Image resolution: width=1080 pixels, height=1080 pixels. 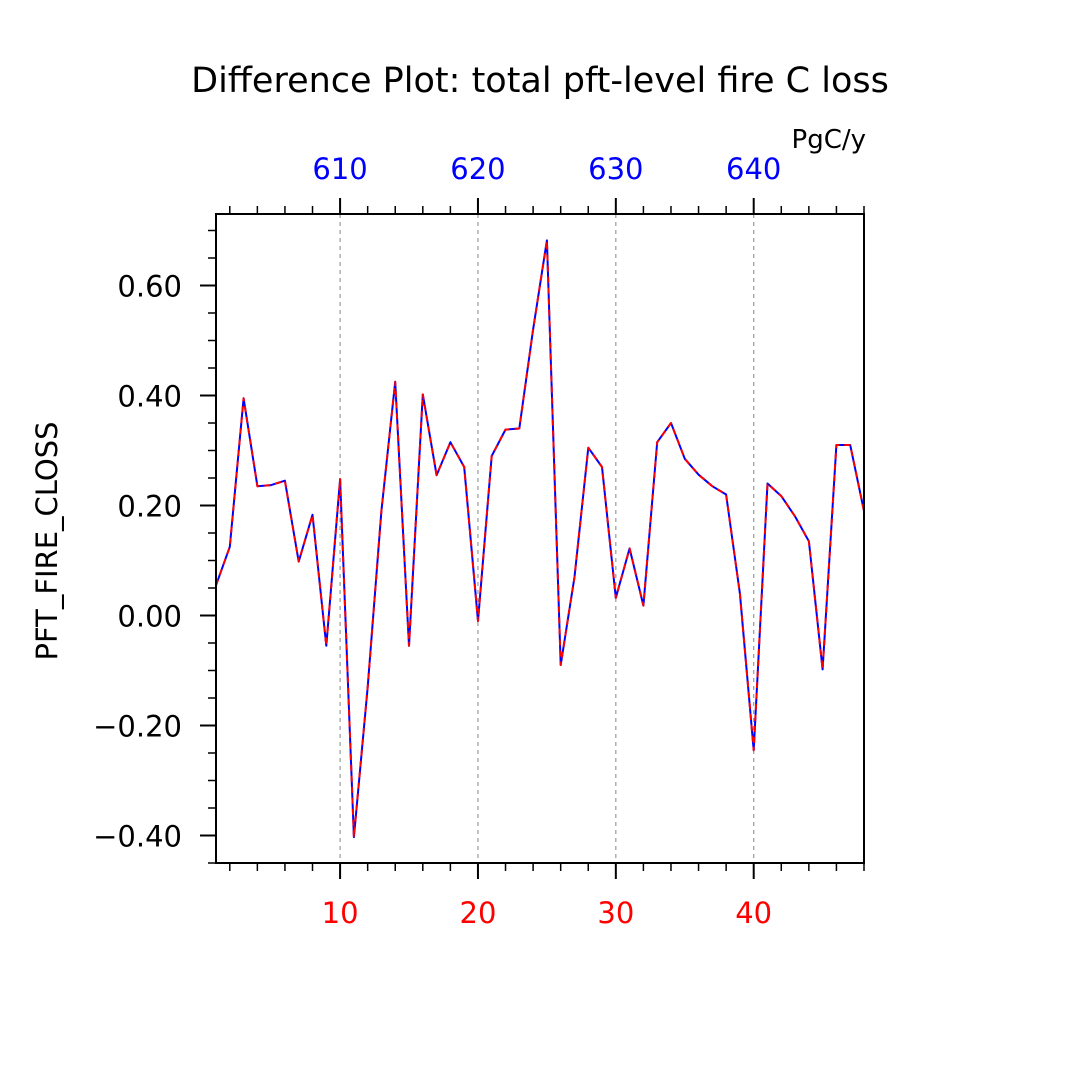 What do you see at coordinates (47, 540) in the screenshot?
I see `y-axis-label: PFT_FIRE_CLOSS` at bounding box center [47, 540].